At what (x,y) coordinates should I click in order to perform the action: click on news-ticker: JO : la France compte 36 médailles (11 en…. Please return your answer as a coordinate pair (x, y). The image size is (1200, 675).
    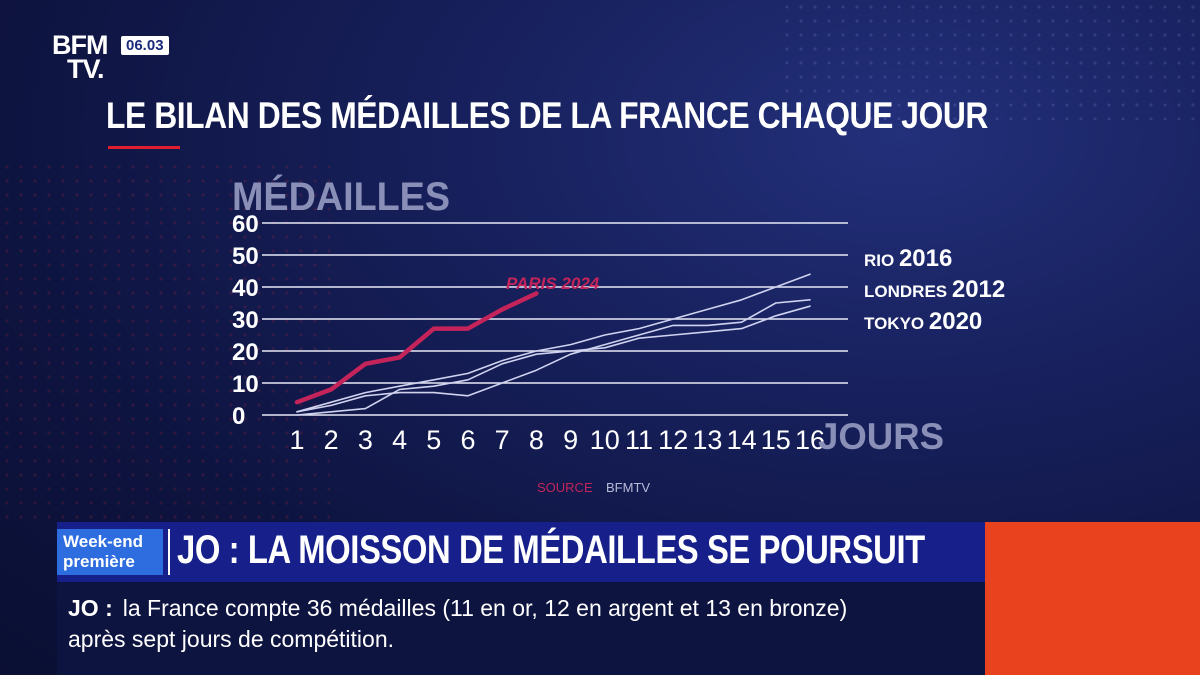
    Looking at the image, I should click on (523, 624).